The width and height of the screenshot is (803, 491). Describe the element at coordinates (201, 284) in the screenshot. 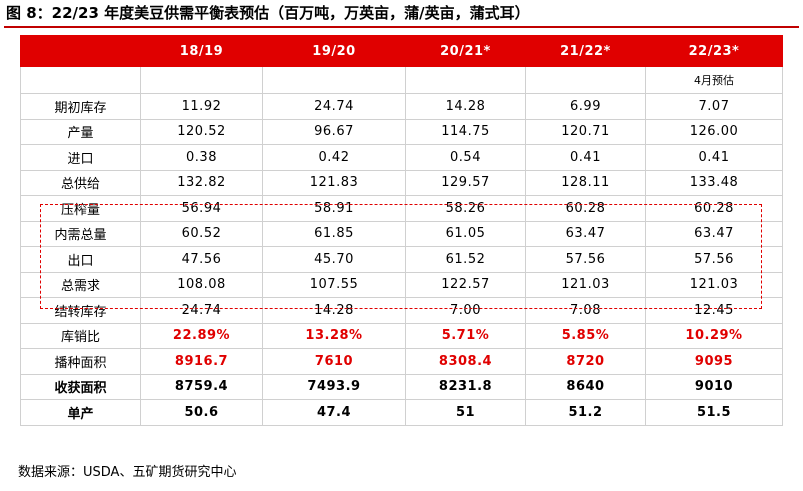

I see `value-cell: 108.08` at that location.